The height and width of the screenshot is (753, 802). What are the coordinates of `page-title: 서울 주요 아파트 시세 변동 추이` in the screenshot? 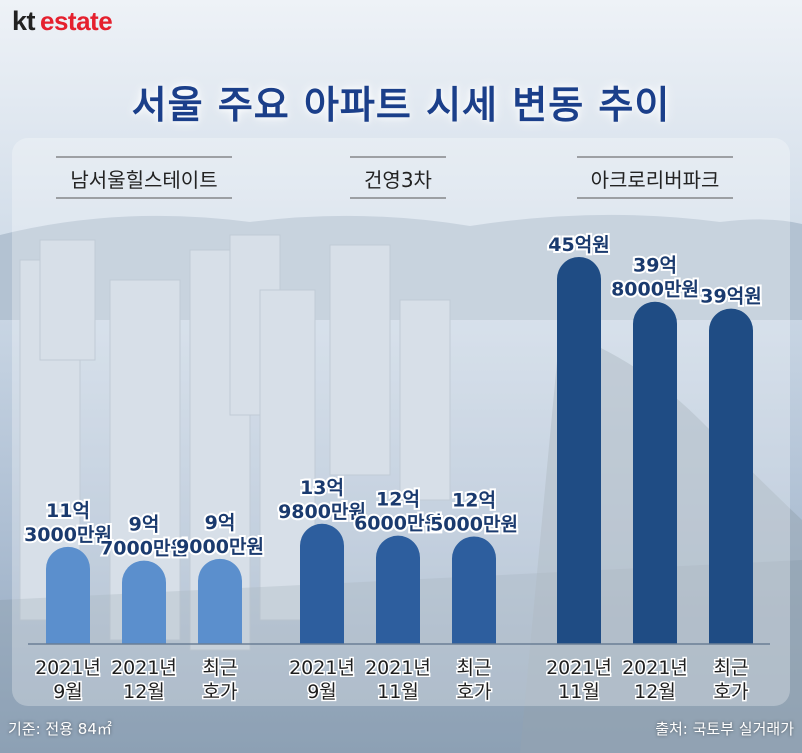 It's located at (401, 105).